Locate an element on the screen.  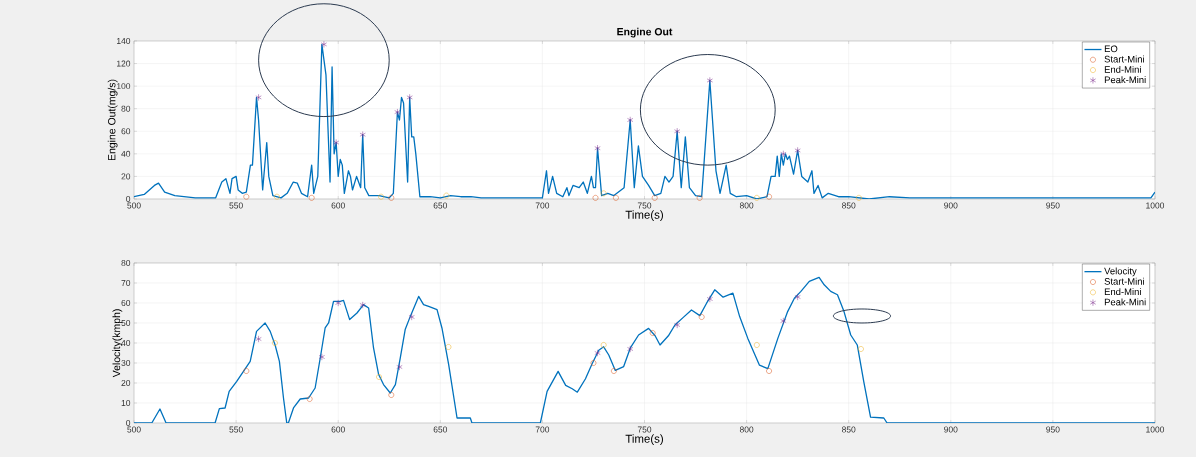
legend-label: Velocity is located at coordinates (1120, 272).